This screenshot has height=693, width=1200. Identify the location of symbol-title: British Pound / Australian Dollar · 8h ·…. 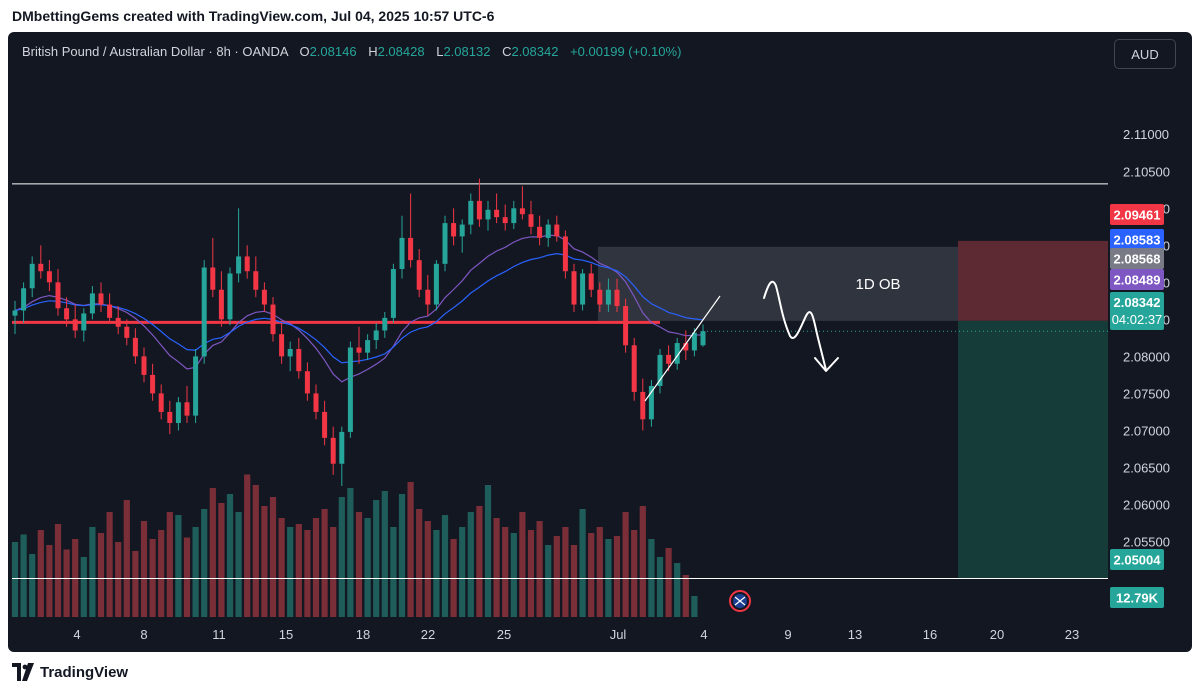
(155, 51).